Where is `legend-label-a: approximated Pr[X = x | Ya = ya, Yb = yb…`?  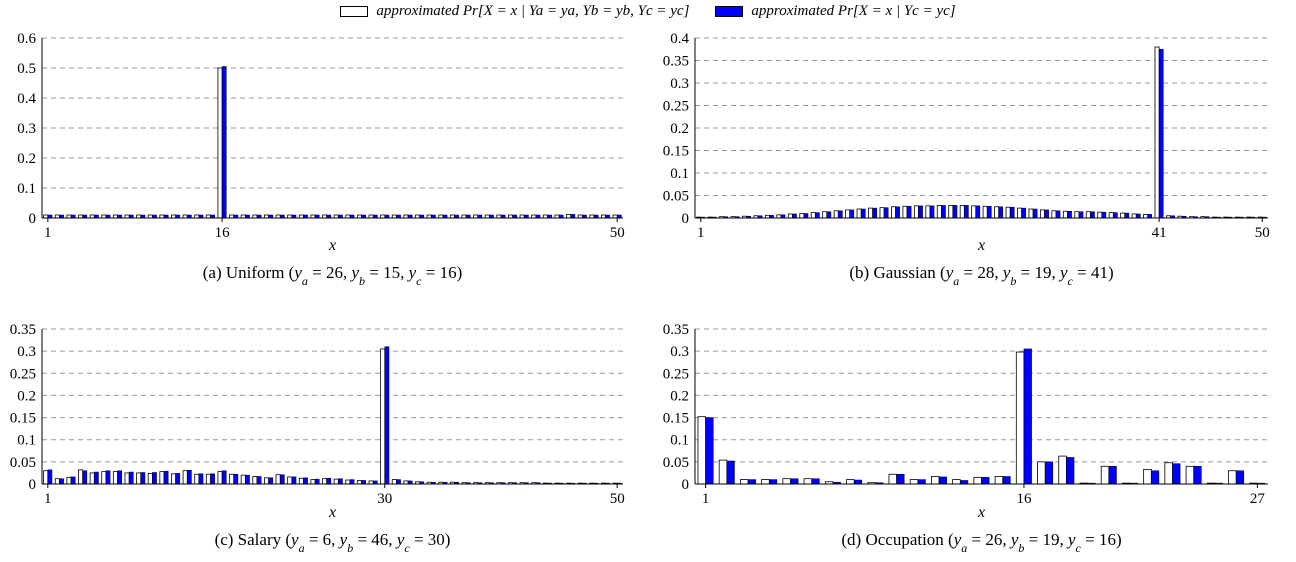
legend-label-a: approximated Pr[X = x | Ya = ya, Yb = yb… is located at coordinates (533, 10).